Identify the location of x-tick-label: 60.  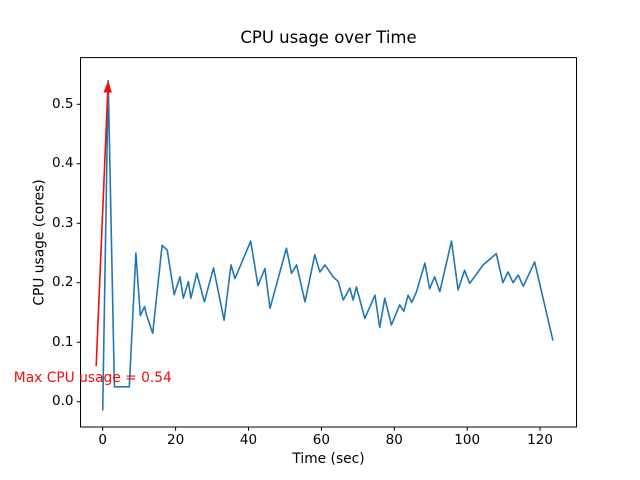
(321, 440).